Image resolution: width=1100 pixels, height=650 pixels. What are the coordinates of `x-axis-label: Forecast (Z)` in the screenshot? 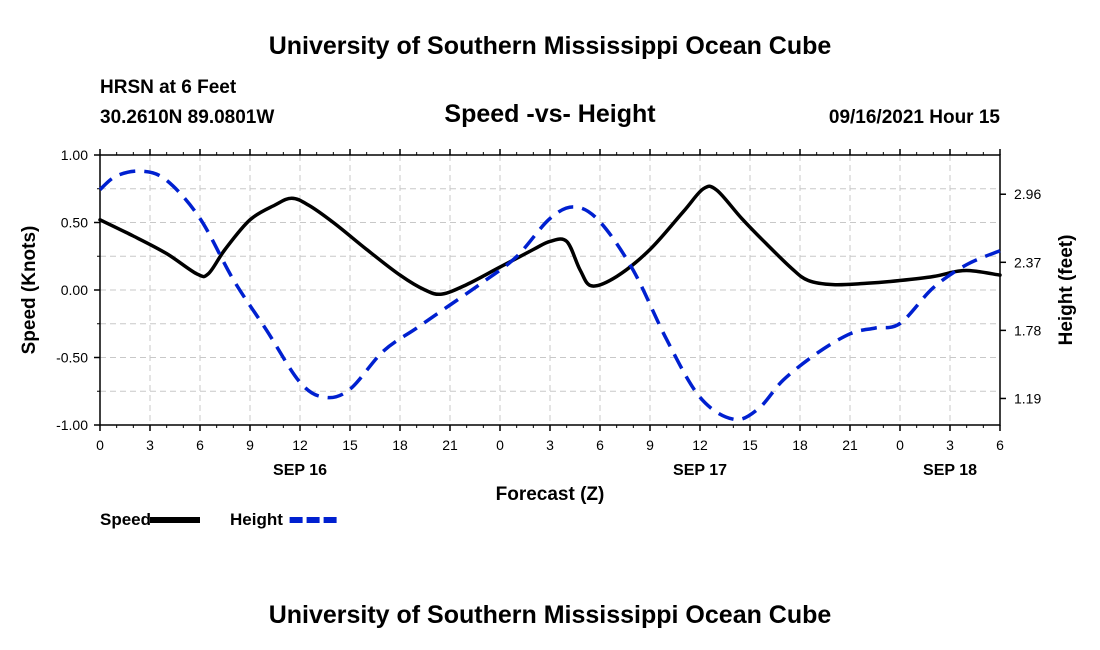 It's located at (550, 494).